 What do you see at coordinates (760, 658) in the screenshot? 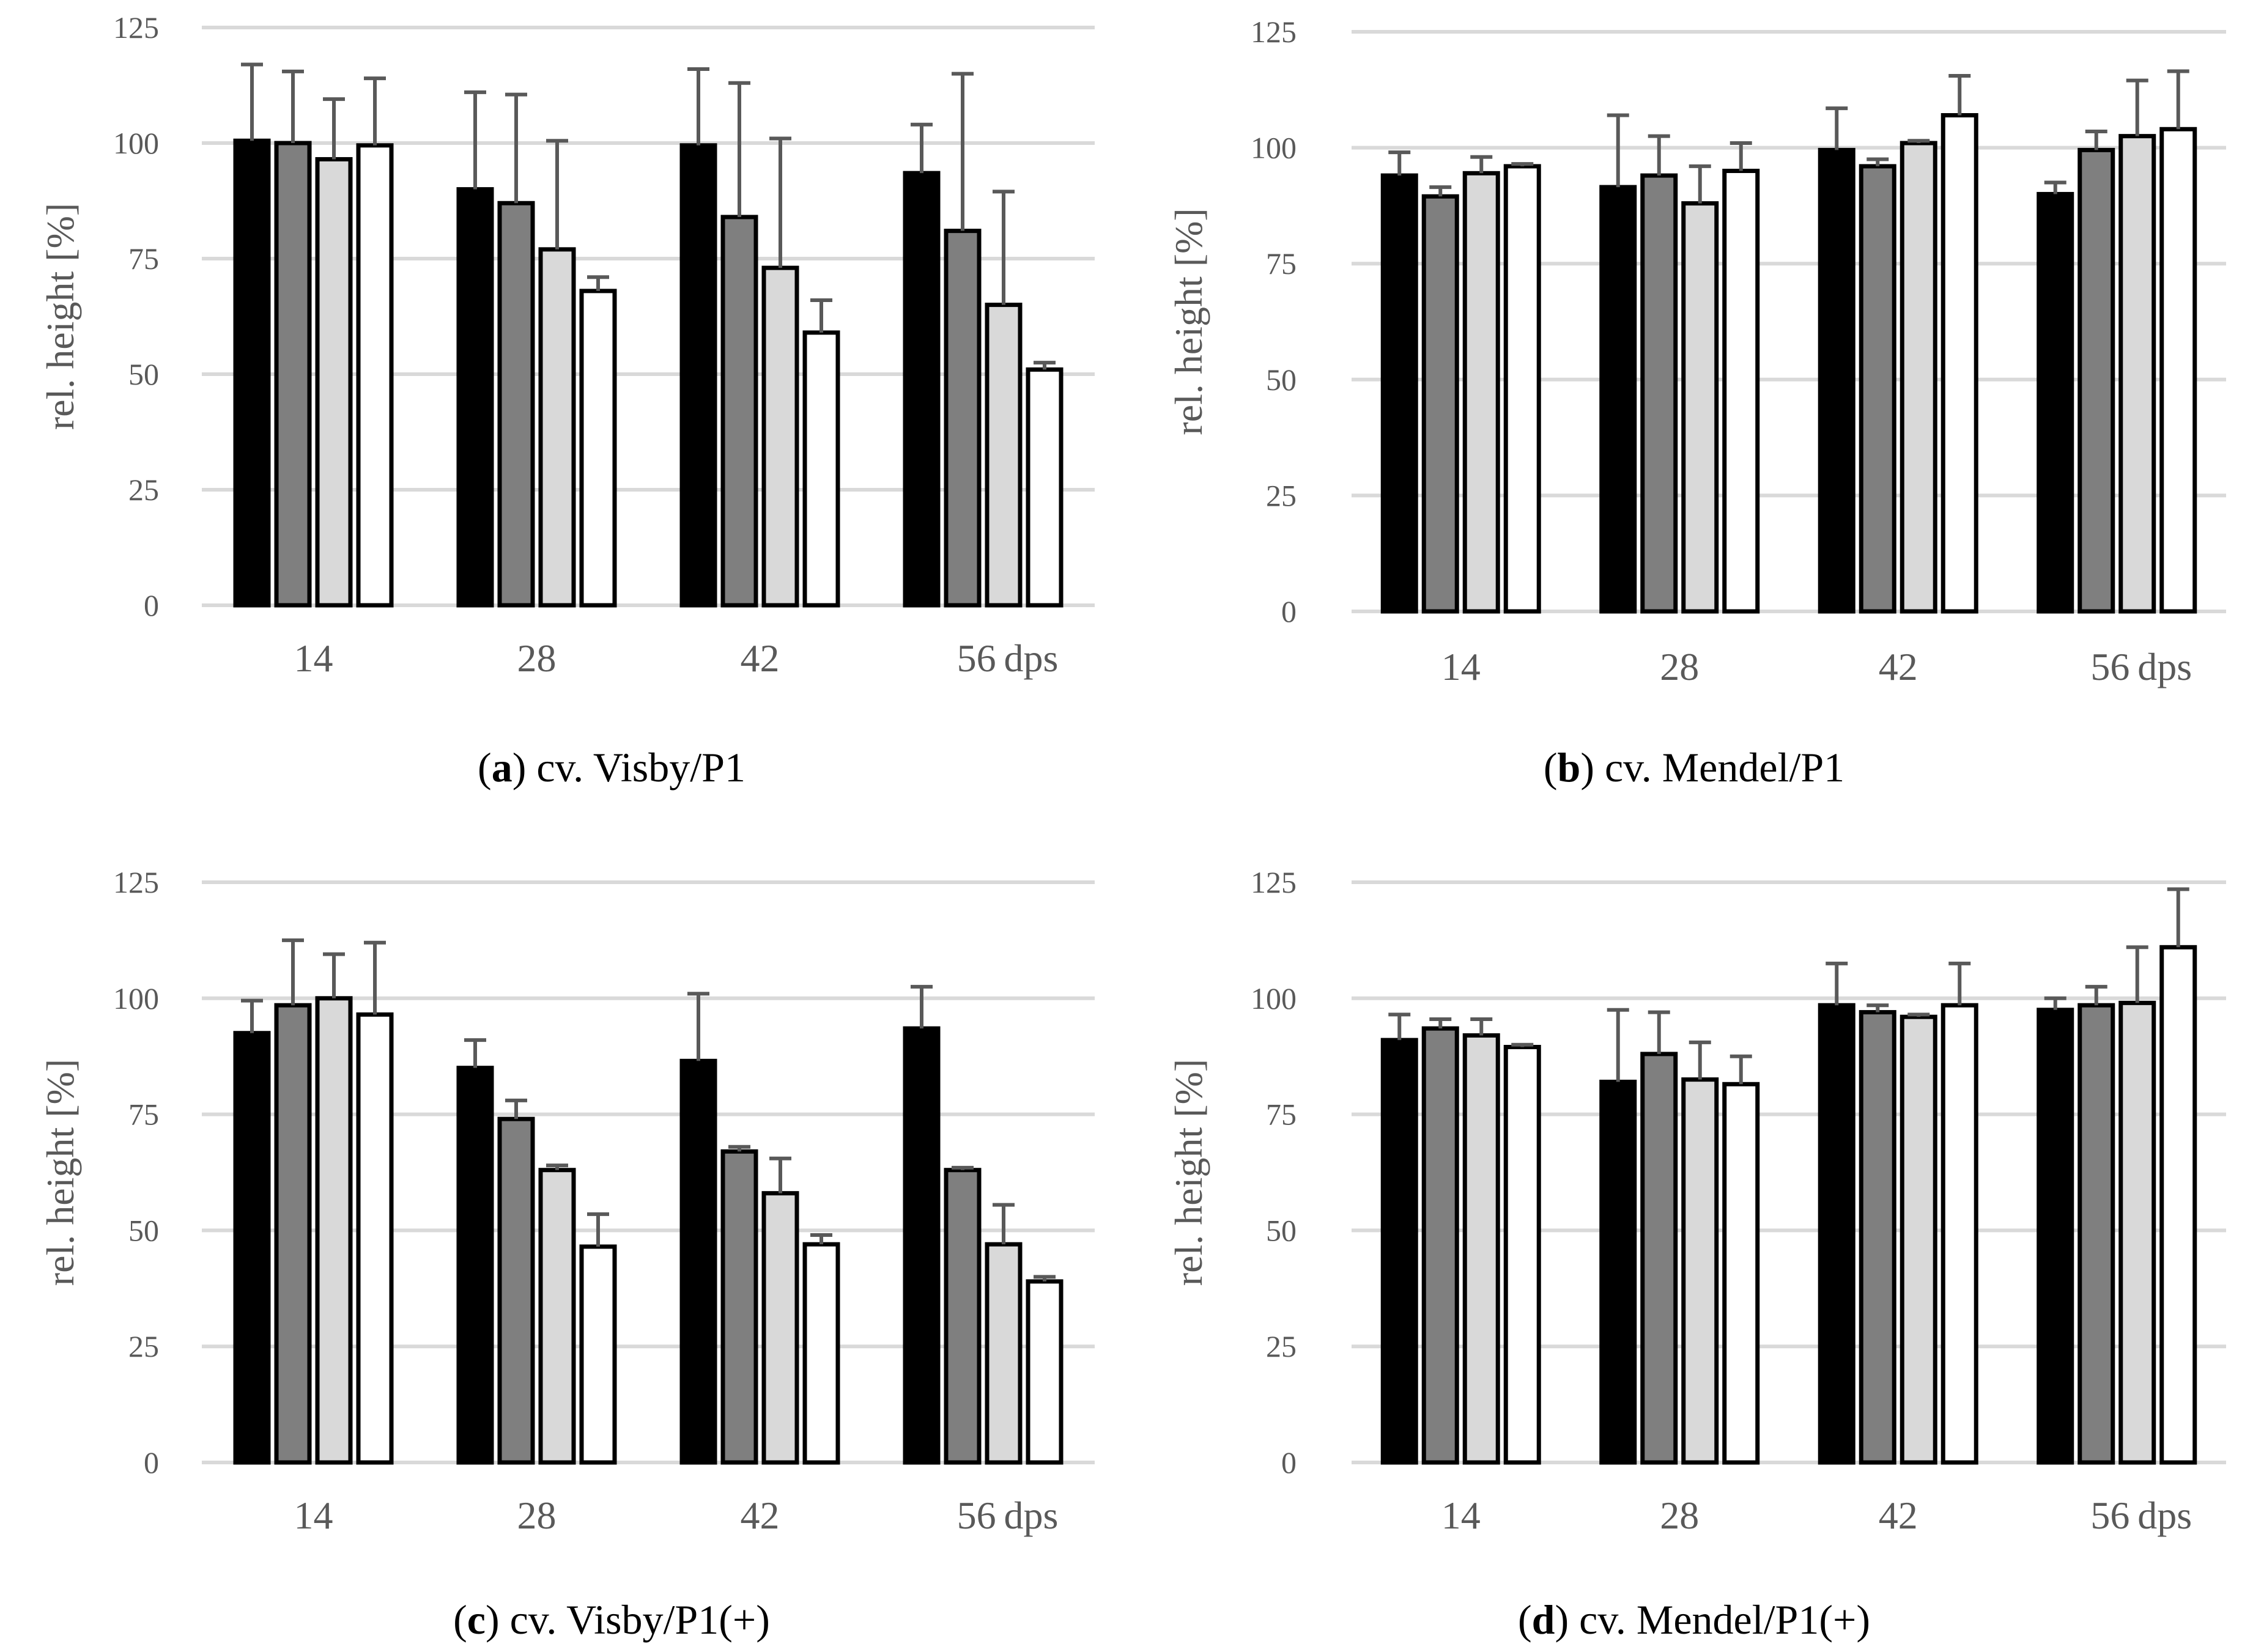
I see `x-tick-label: 42` at bounding box center [760, 658].